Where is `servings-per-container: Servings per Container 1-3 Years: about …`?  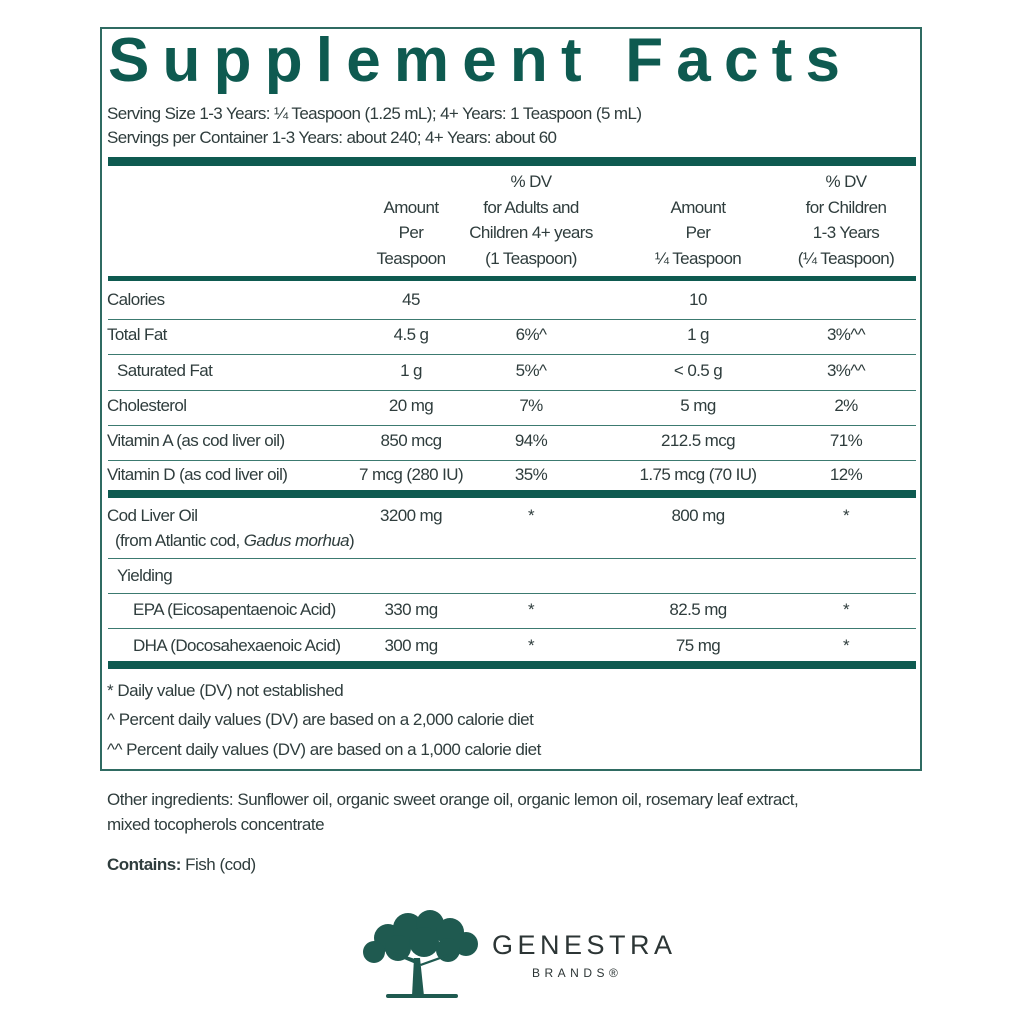
servings-per-container: Servings per Container 1-3 Years: about … is located at coordinates (332, 137).